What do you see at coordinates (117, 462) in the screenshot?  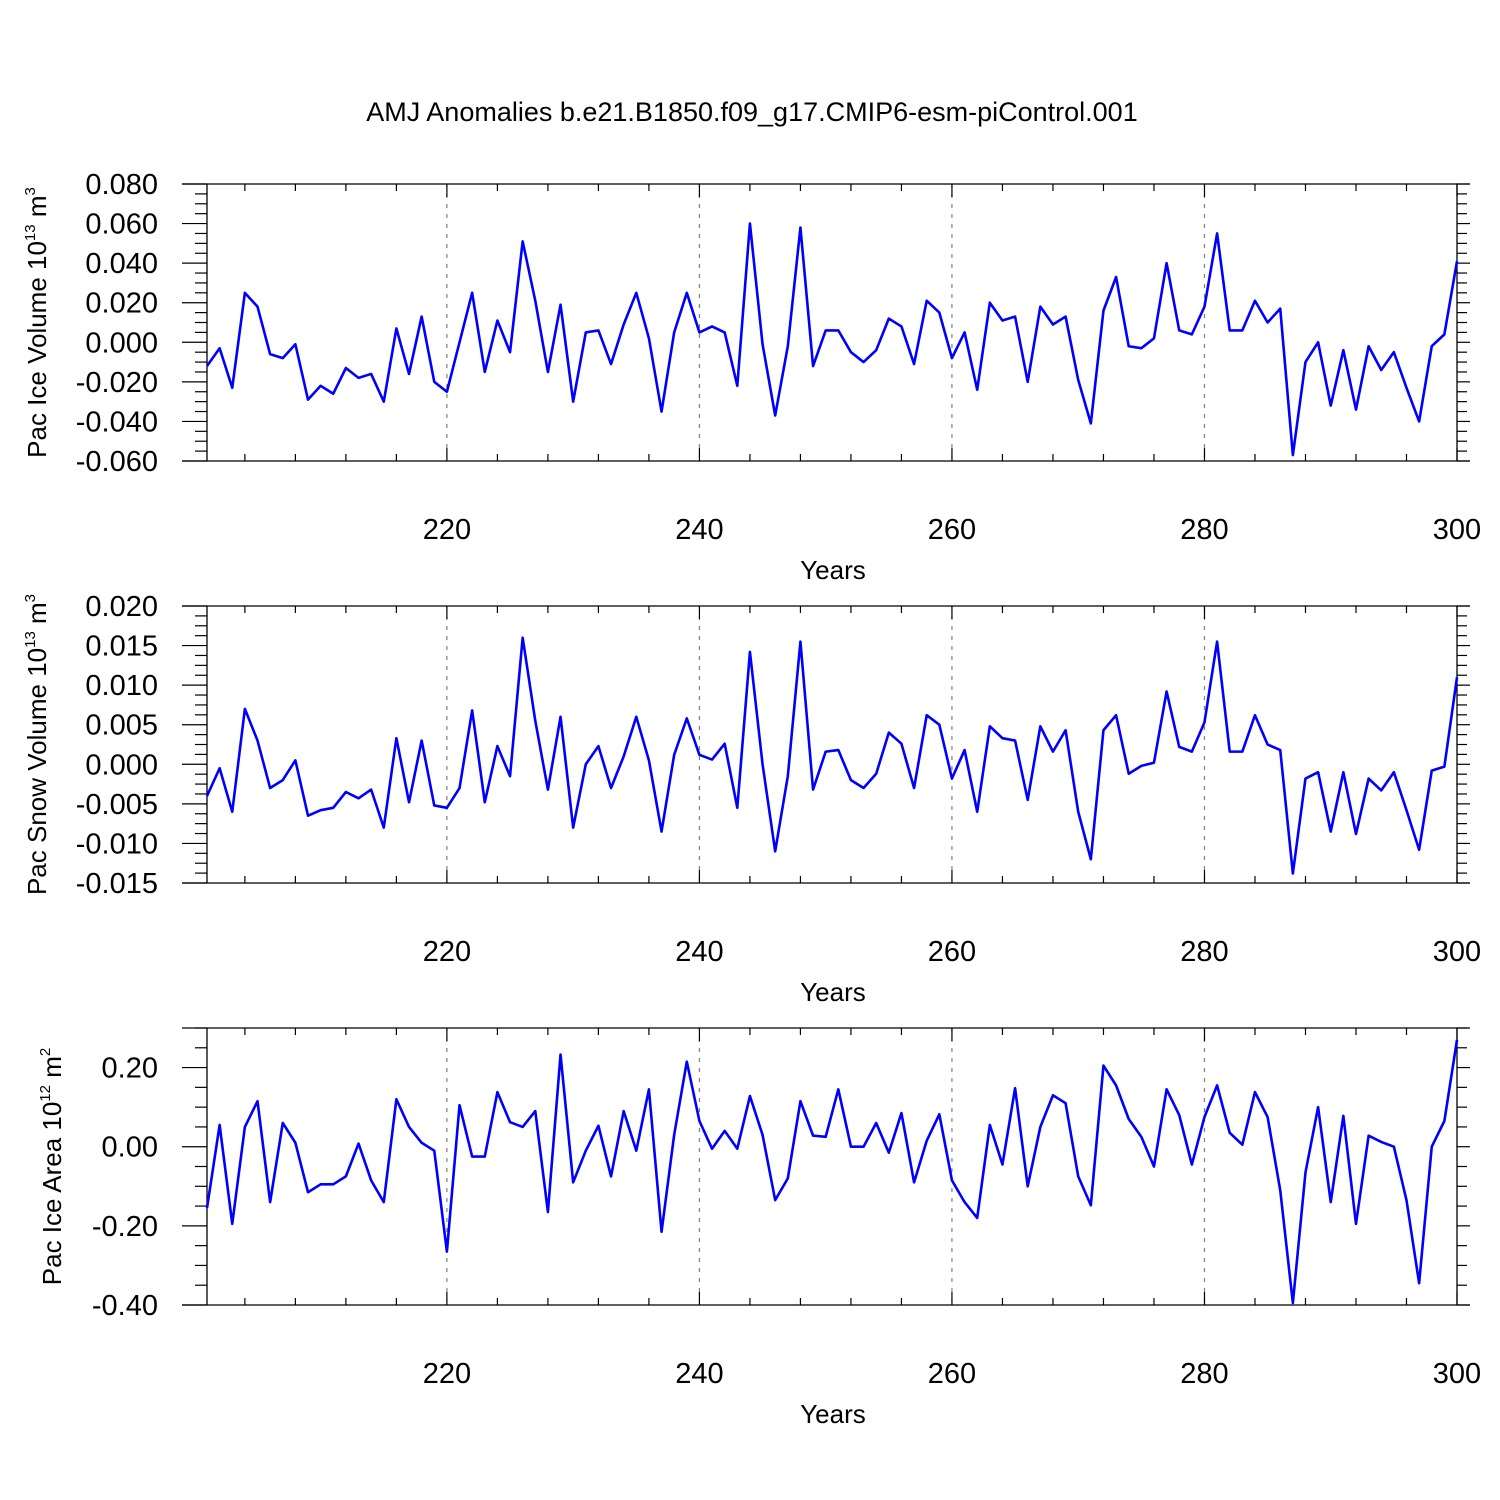 I see `y-tick-label: -0.060` at bounding box center [117, 462].